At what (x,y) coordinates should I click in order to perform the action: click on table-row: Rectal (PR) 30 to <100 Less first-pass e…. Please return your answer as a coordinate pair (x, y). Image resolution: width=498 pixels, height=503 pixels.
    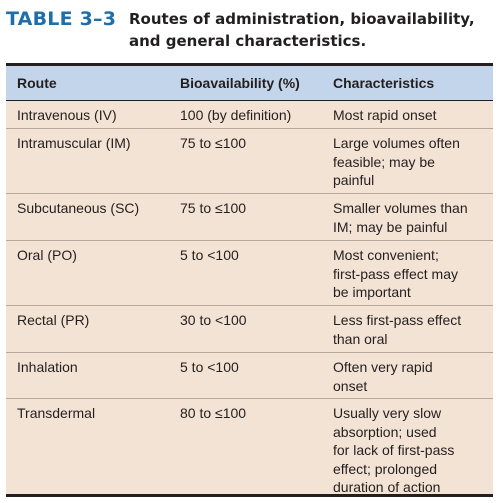
    Looking at the image, I should click on (249, 329).